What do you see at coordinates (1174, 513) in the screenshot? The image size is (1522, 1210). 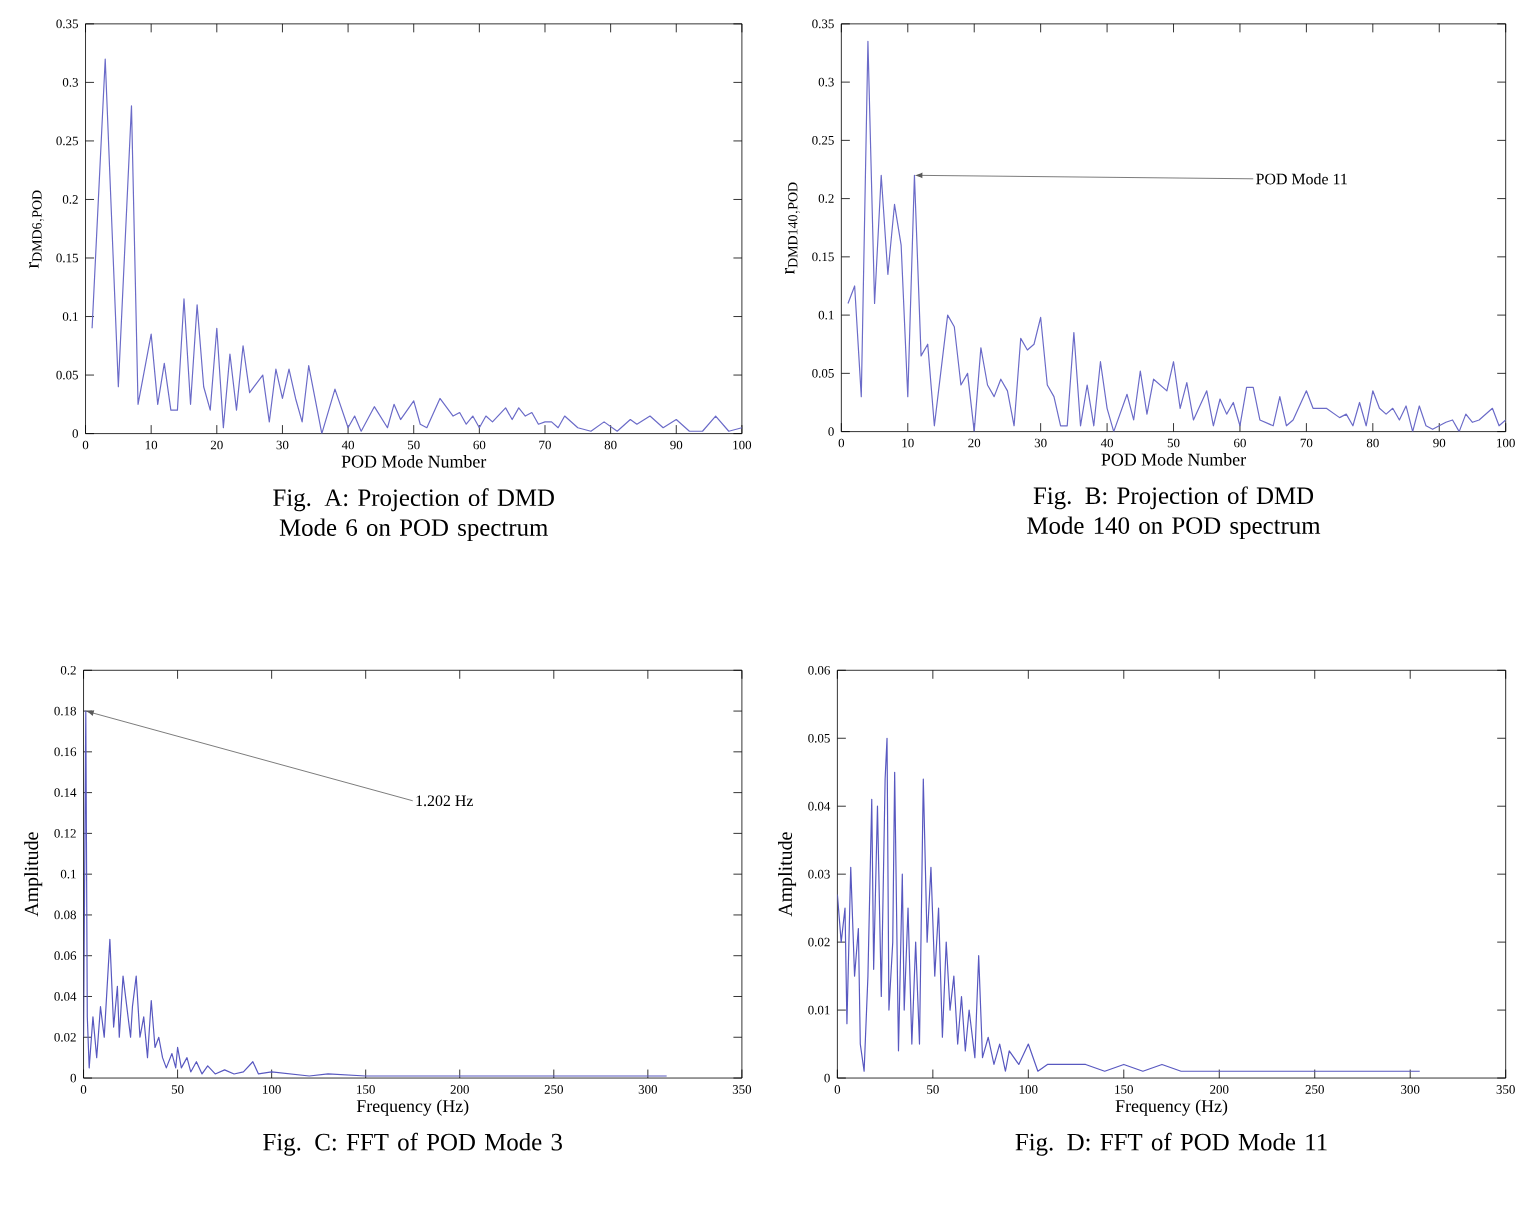 I see `text: Fig. B: Projection of DMD Mode 140 on POD spectrum` at bounding box center [1174, 513].